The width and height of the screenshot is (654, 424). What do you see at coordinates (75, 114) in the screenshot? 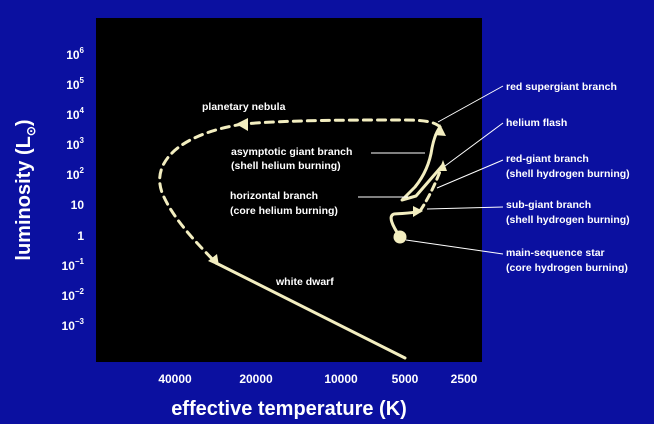
I see `y-tick-1e4: 10⁴` at bounding box center [75, 114].